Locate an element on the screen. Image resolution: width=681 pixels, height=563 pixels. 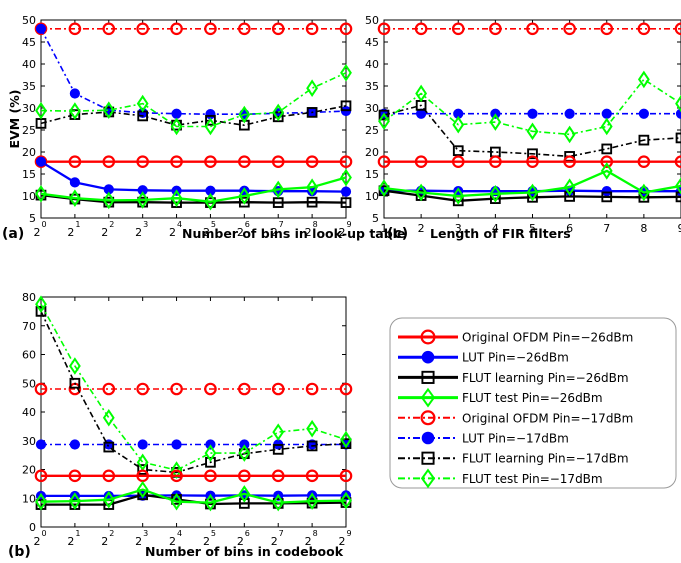
legend-label: LUT Pin=−17dBm is located at coordinates (515, 439).